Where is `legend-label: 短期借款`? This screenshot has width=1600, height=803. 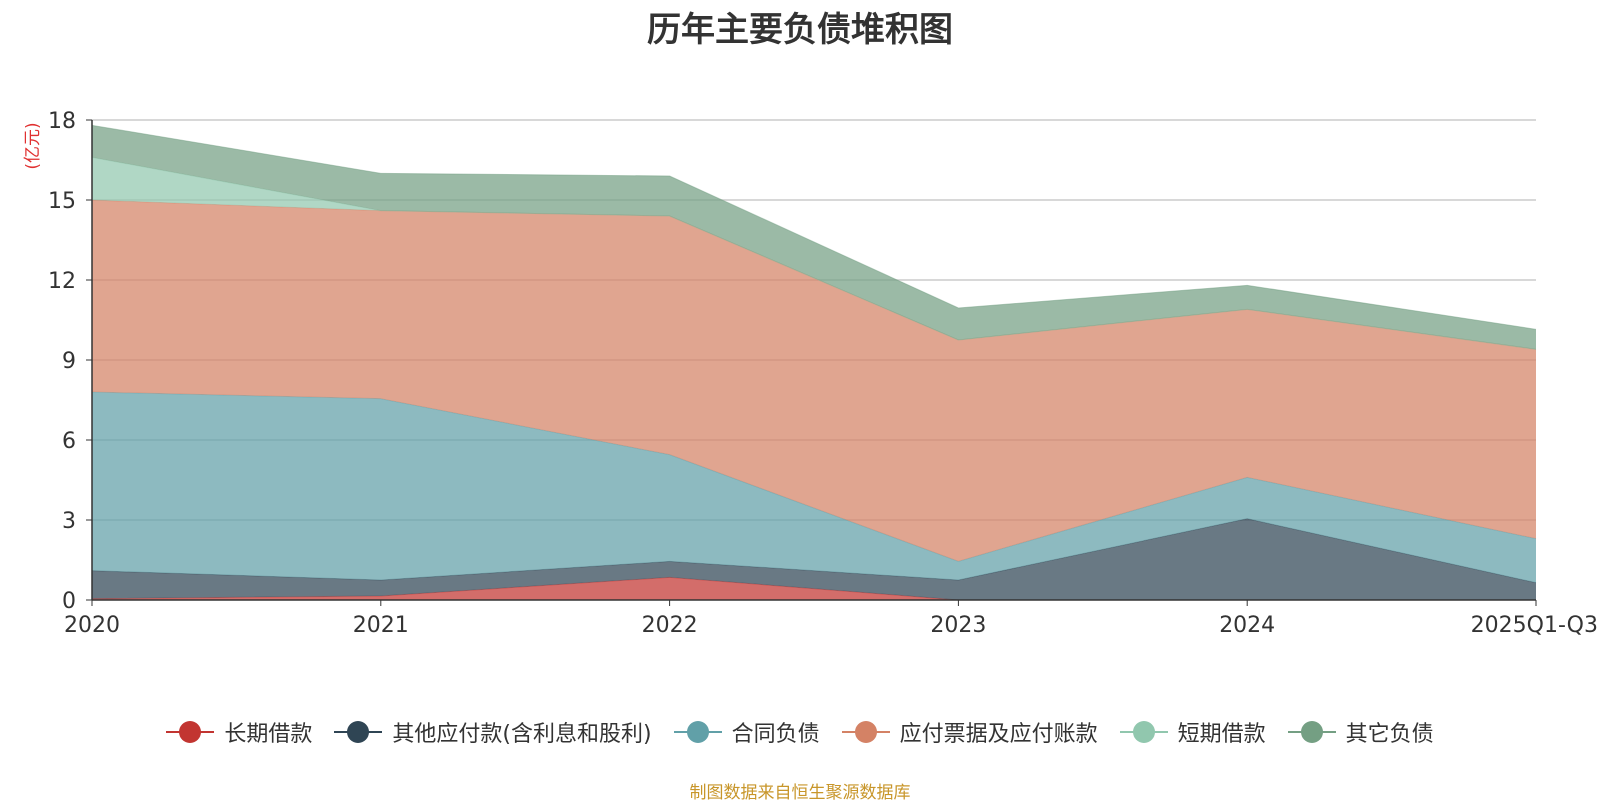 legend-label: 短期借款 is located at coordinates (1221, 734).